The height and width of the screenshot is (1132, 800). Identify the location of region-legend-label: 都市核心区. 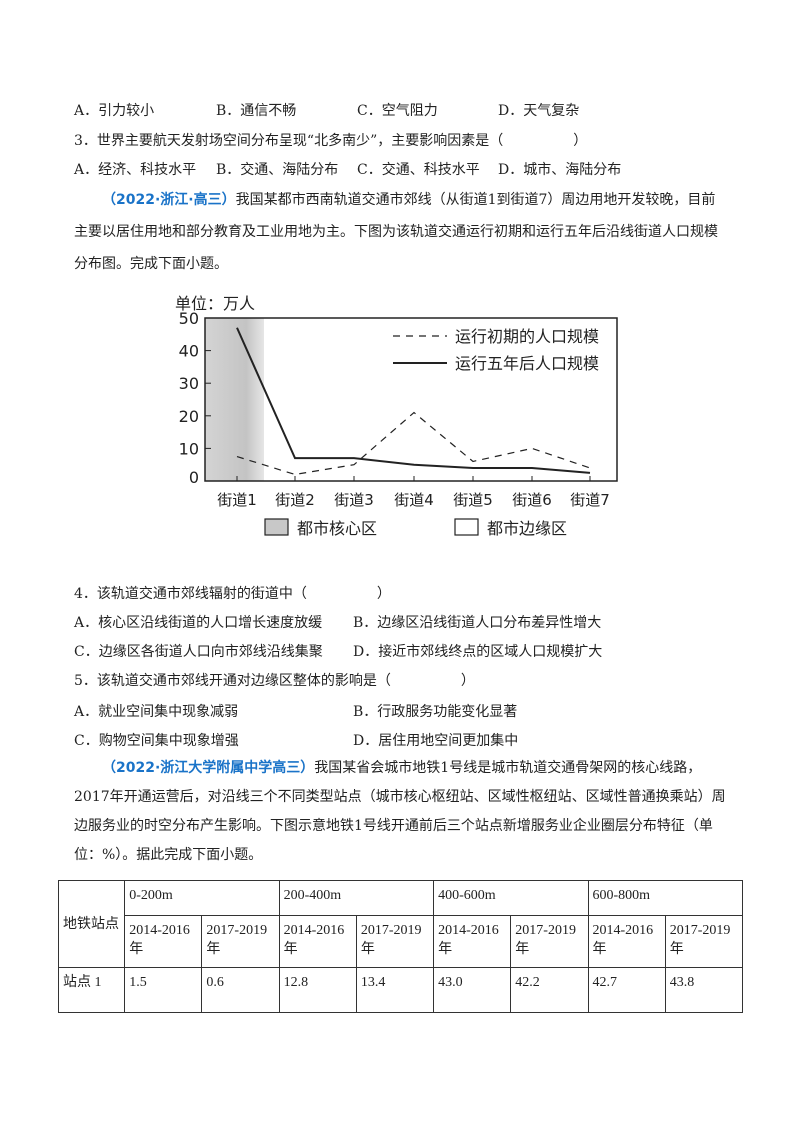
(337, 528).